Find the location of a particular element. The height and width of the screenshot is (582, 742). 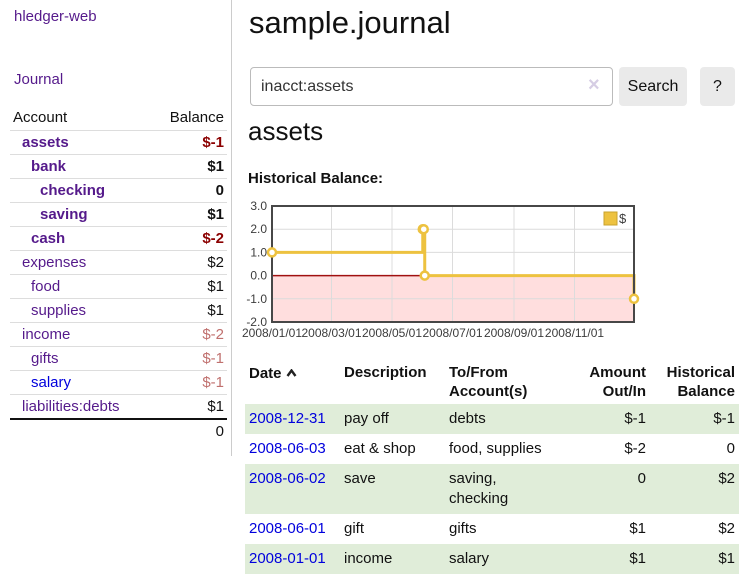

svg-text: 2008/09/01 is located at coordinates (514, 333).